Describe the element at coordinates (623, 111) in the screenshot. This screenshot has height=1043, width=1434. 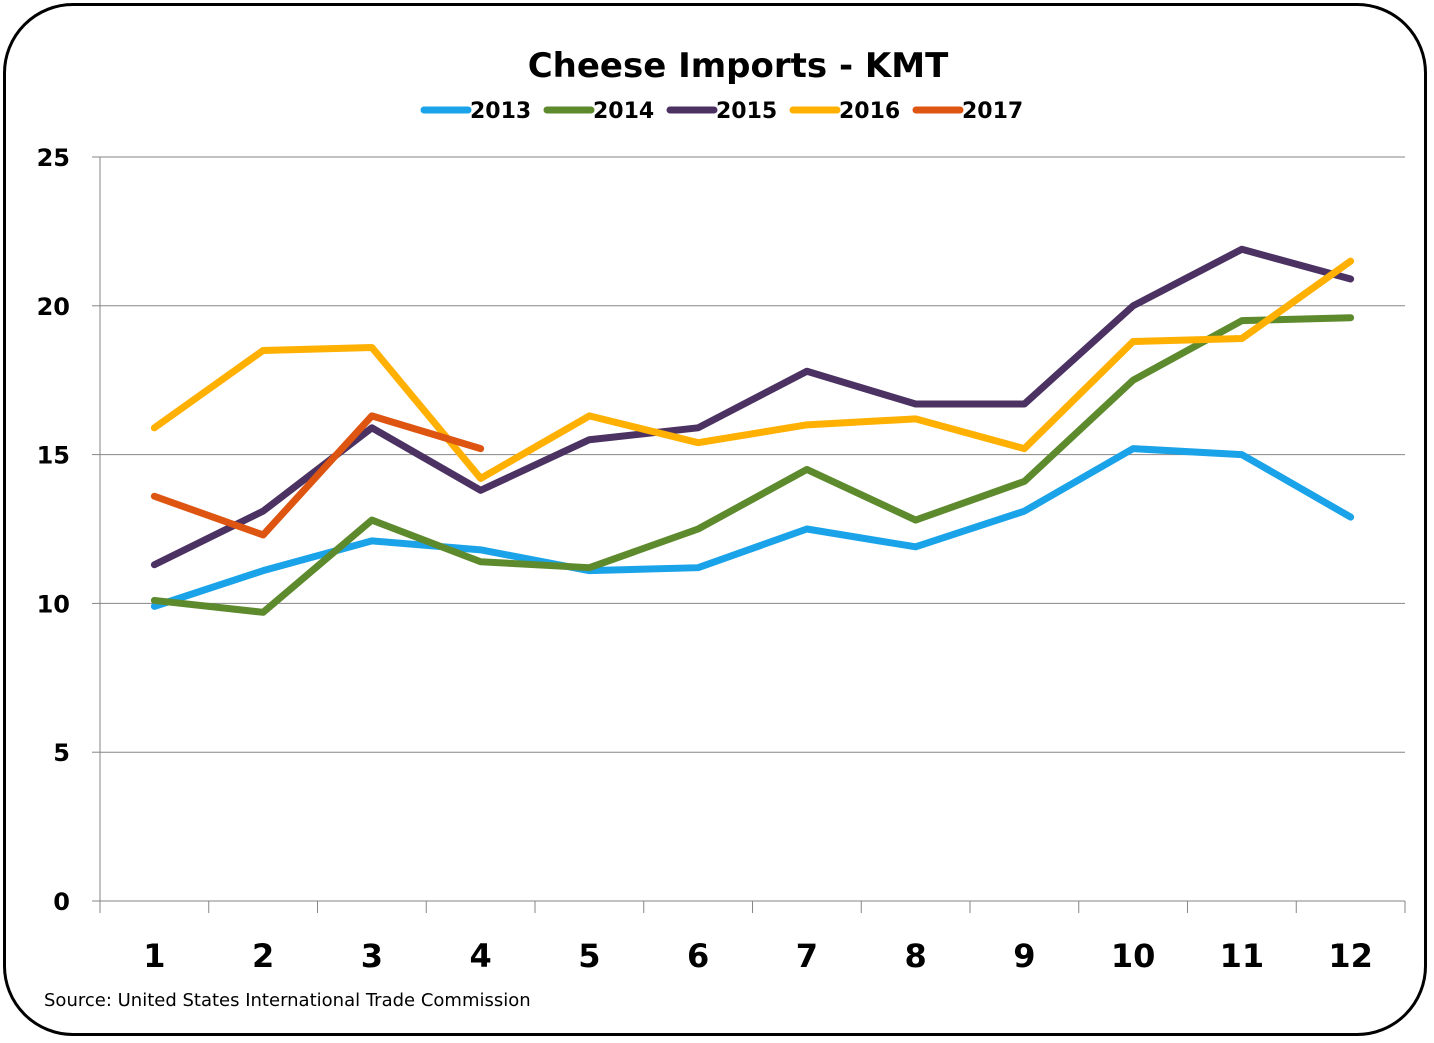
I see `legend-label-2014: 2014` at that location.